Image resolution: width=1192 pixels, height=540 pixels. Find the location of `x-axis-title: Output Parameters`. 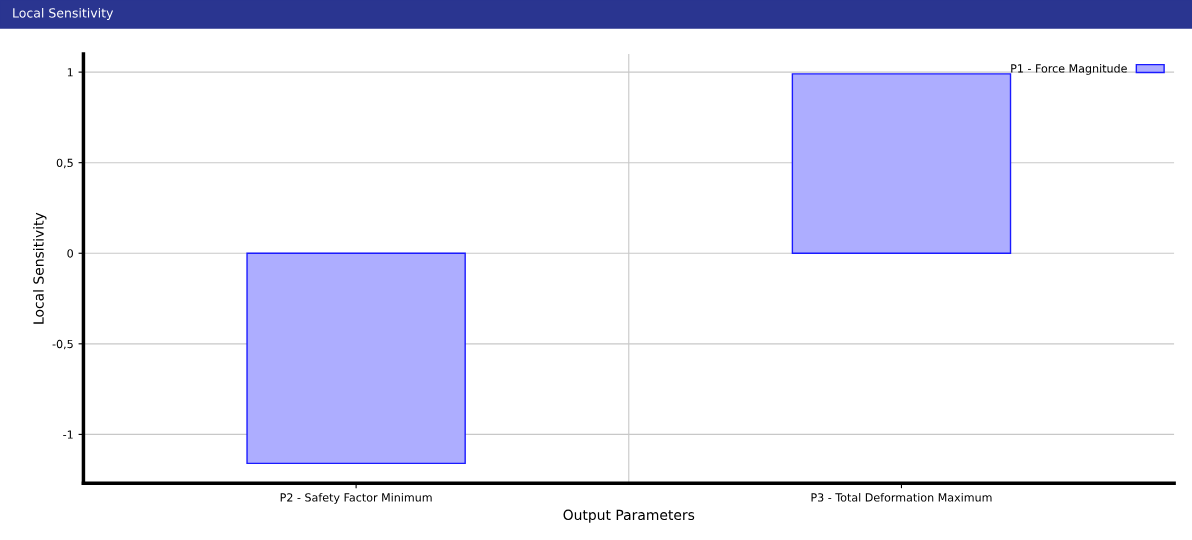

x-axis-title: Output Parameters is located at coordinates (629, 516).